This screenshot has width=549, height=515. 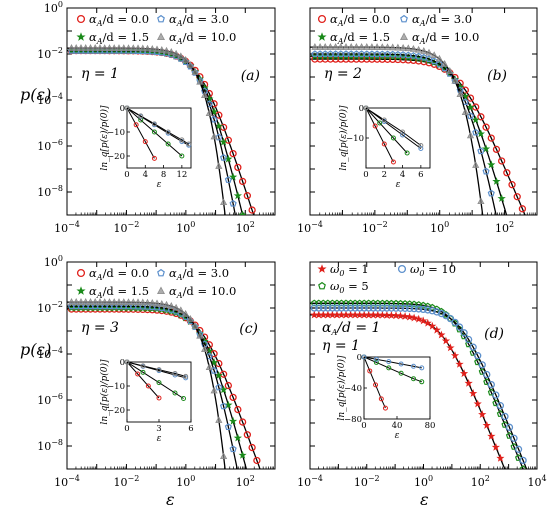 What do you see at coordinates (497, 76) in the screenshot?
I see `panel-label: (b)` at bounding box center [497, 76].